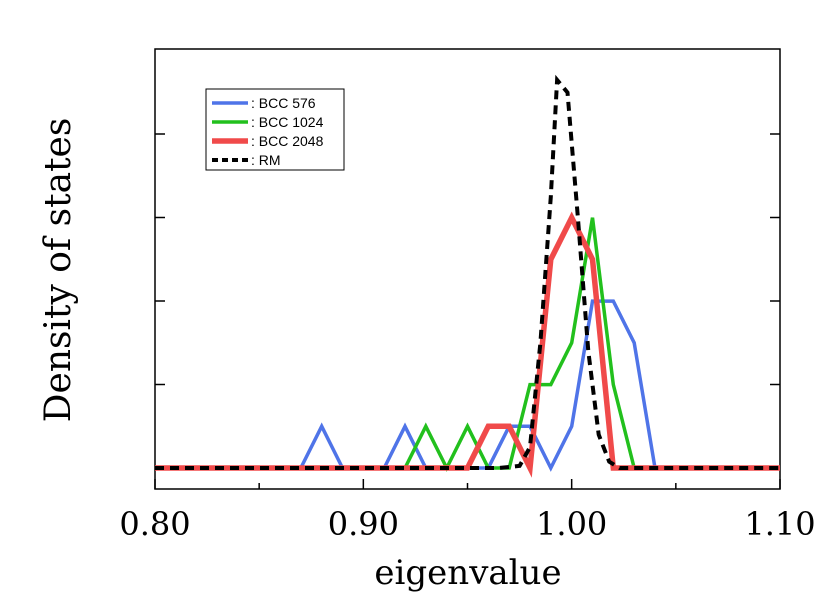  What do you see at coordinates (283, 103) in the screenshot?
I see `legend-entry-label: : BCC 576` at bounding box center [283, 103].